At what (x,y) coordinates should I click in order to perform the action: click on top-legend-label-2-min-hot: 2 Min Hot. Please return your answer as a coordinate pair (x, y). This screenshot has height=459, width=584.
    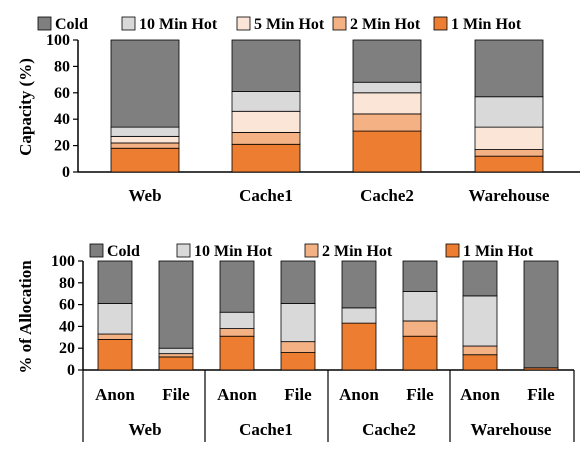
    Looking at the image, I should click on (385, 24).